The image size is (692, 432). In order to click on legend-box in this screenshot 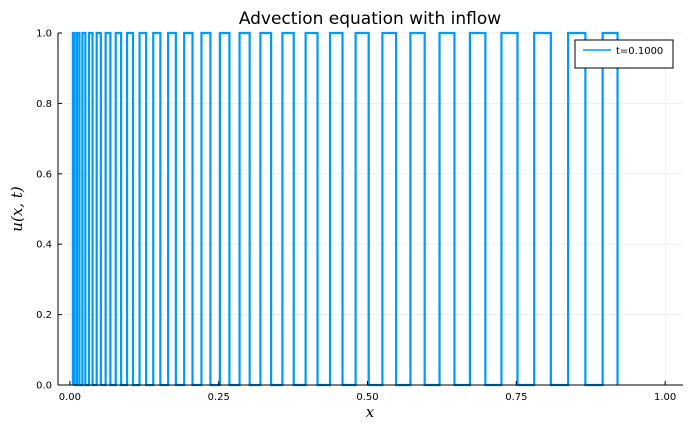, I will do `click(624, 54)`.